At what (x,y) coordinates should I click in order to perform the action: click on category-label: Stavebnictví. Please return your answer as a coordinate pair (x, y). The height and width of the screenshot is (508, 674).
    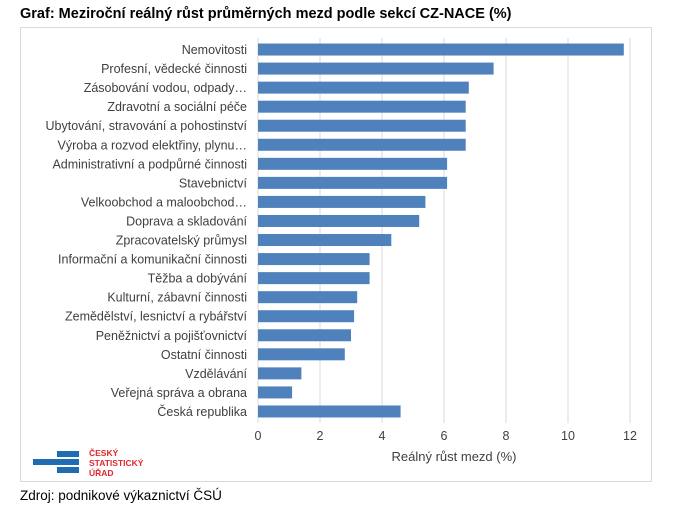
    Looking at the image, I should click on (213, 183).